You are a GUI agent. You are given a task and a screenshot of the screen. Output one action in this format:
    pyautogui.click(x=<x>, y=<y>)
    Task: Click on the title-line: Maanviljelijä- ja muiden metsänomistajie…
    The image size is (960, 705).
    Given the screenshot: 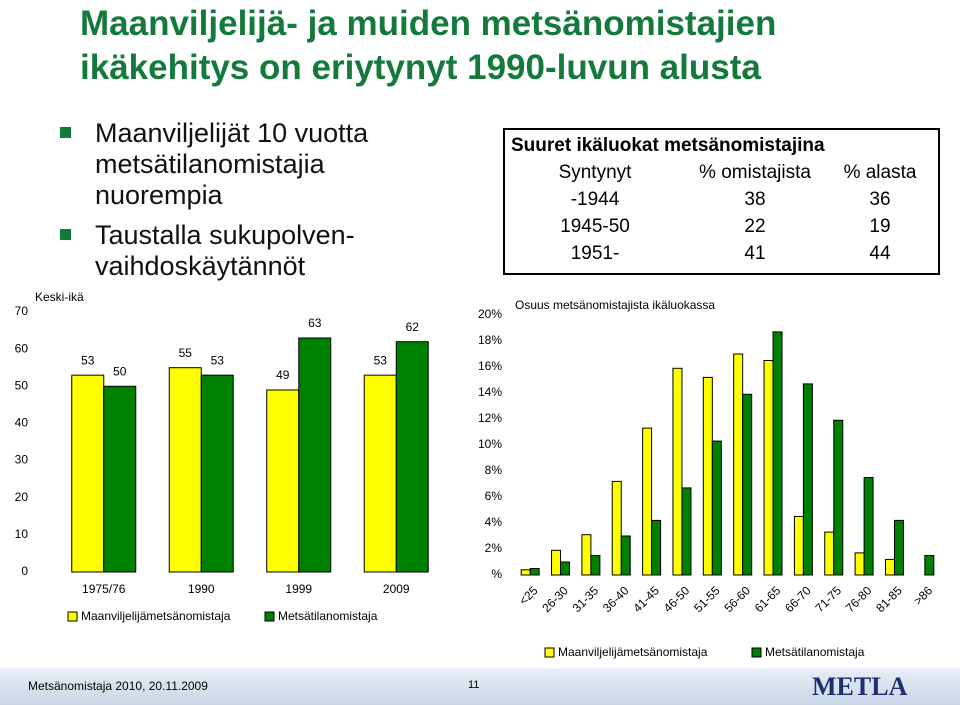 What is the action you would take?
    pyautogui.click(x=428, y=23)
    